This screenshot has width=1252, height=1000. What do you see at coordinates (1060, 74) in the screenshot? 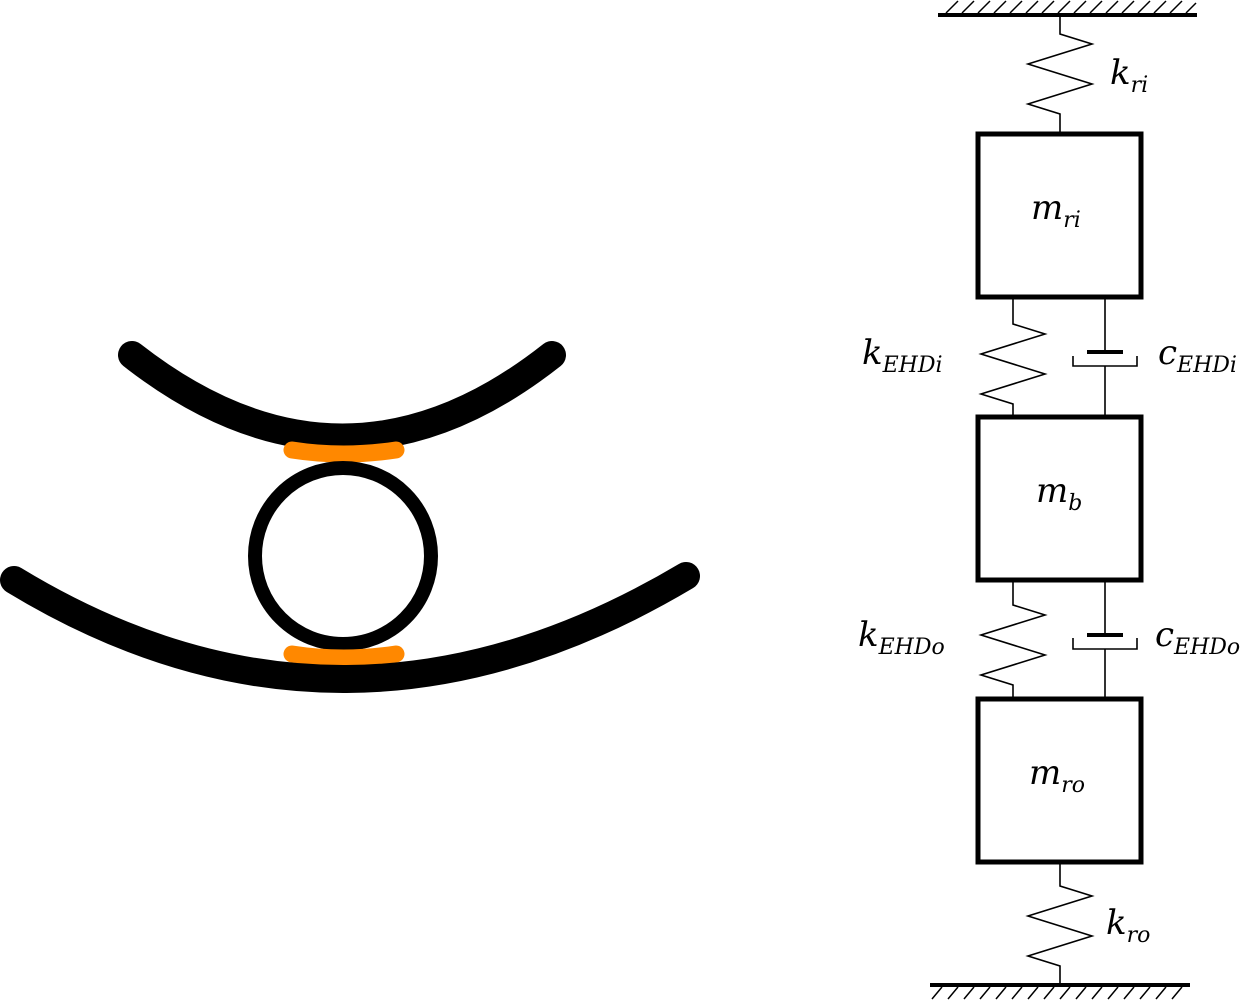
I see `spring-k-ri` at bounding box center [1060, 74].